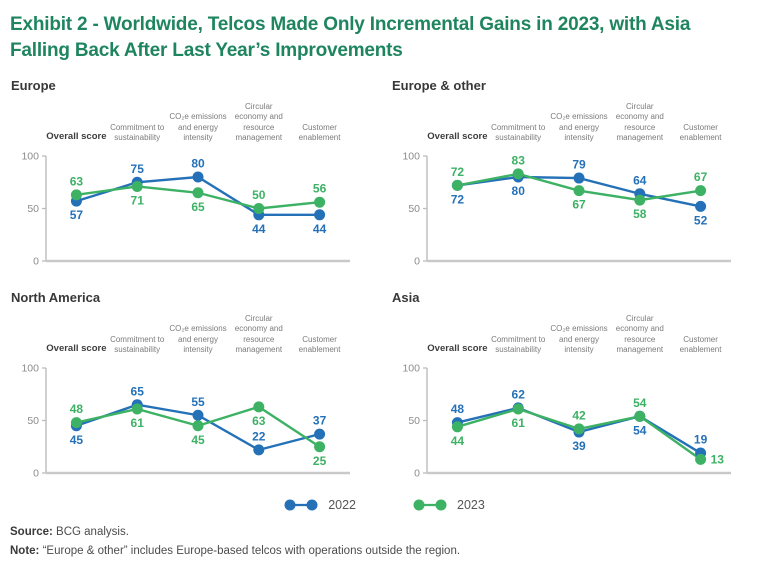 The image size is (768, 578). What do you see at coordinates (384, 505) in the screenshot?
I see `legend: 2022 2023` at bounding box center [384, 505].